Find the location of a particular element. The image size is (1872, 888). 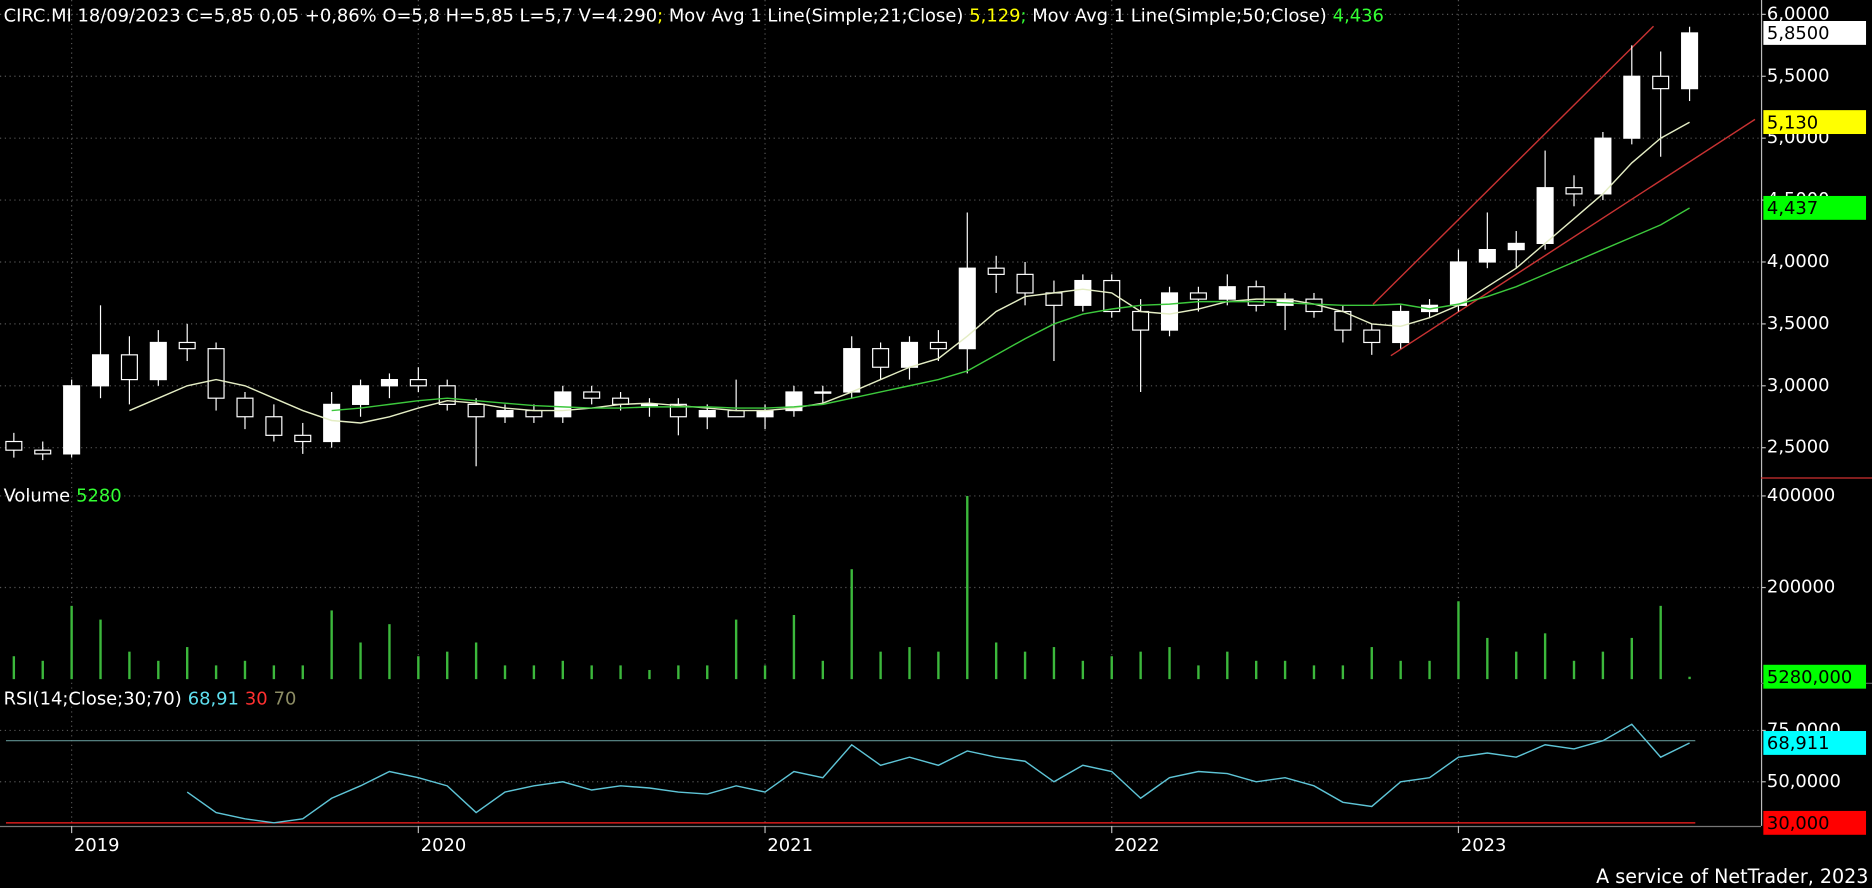

level-value: 70 is located at coordinates (285, 698).